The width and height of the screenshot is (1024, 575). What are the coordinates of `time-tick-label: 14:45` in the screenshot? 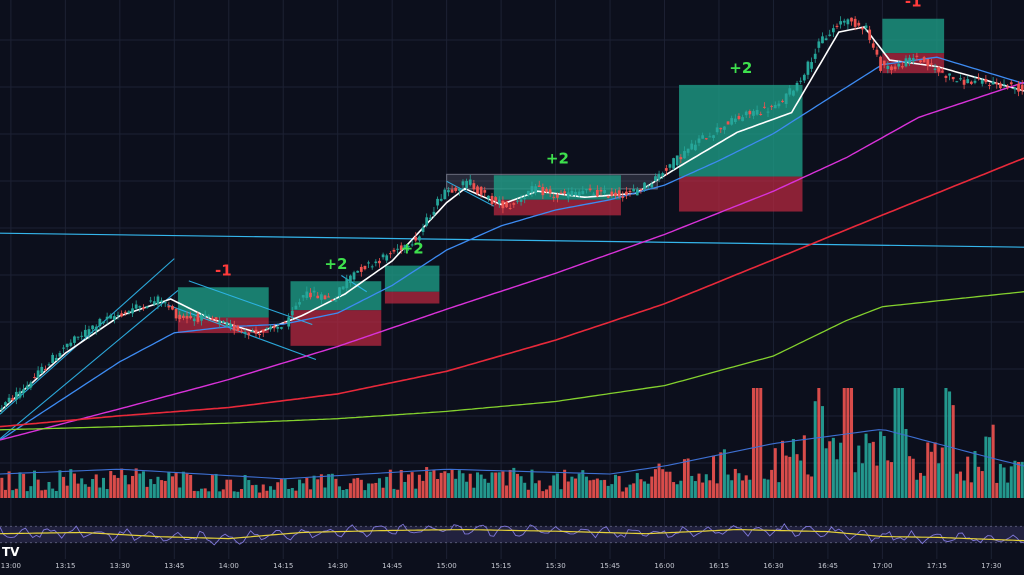 It's located at (392, 566).